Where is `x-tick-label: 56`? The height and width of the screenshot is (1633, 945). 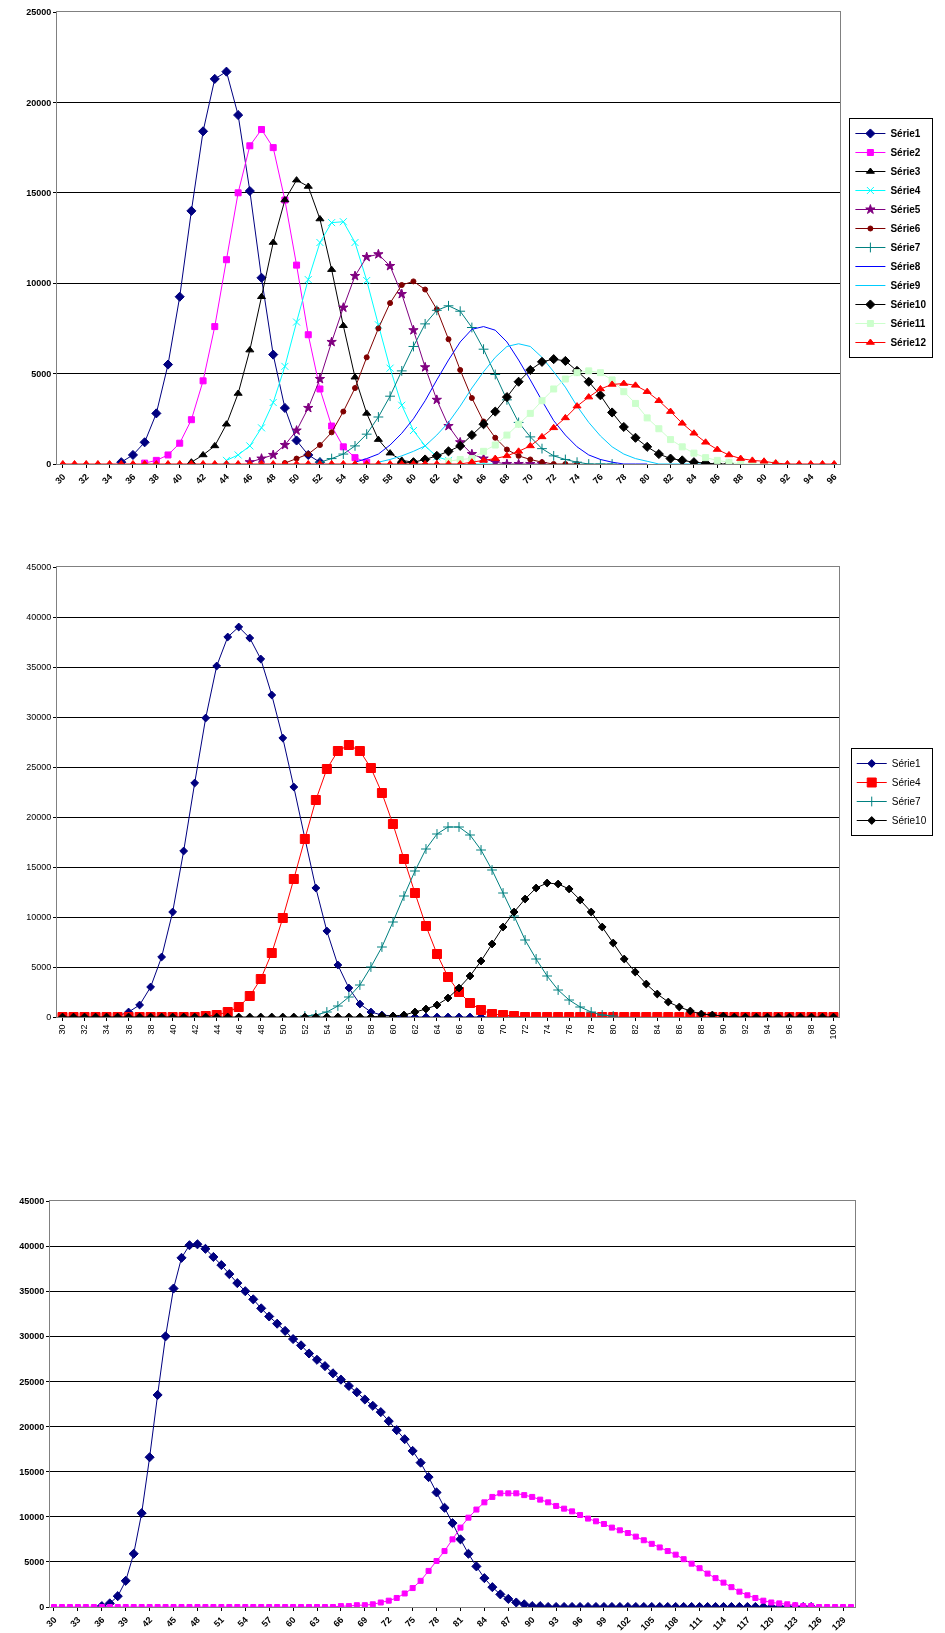 x-tick-label: 56 is located at coordinates (348, 1029).